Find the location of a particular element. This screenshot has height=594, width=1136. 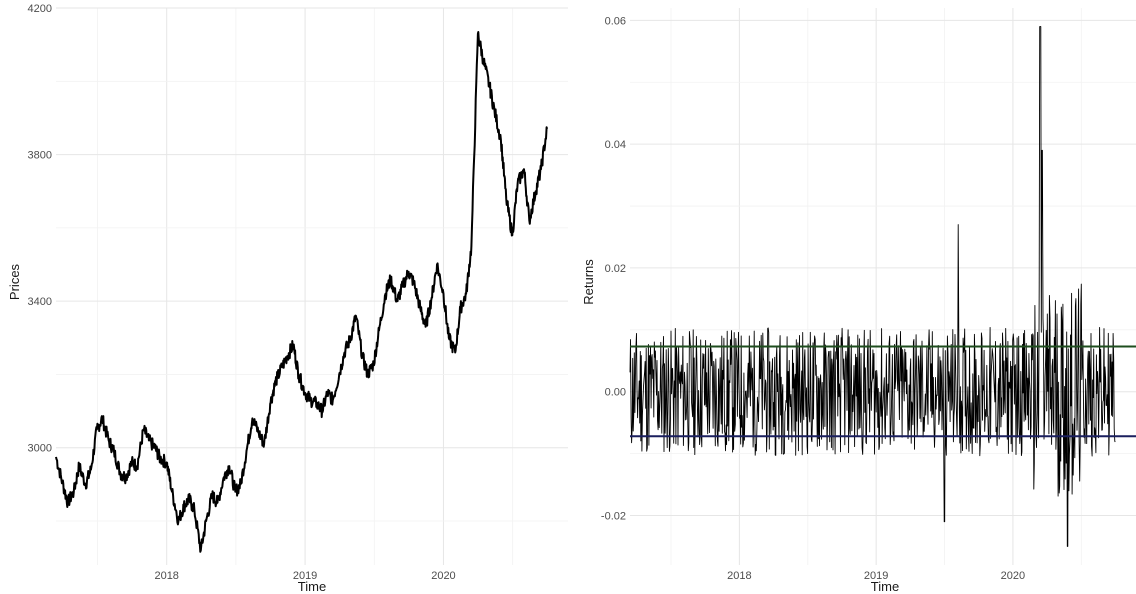

prices-x-tick-label: 2018 is located at coordinates (166, 576).